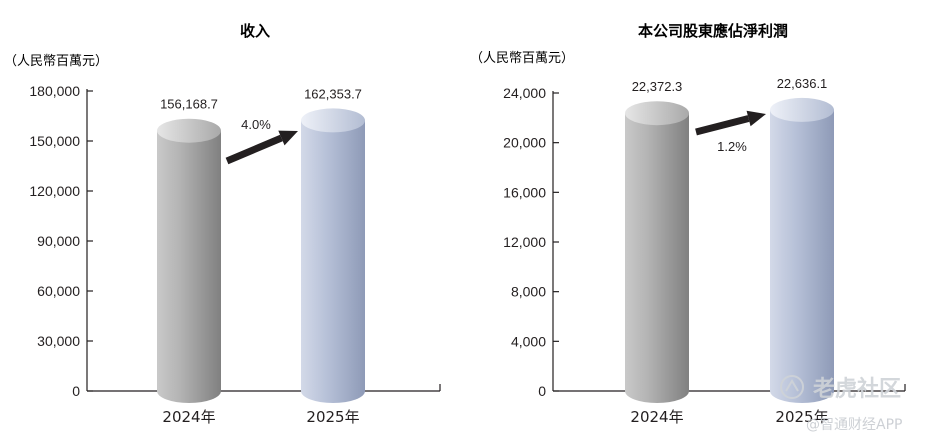 This screenshot has height=444, width=928. What do you see at coordinates (255, 31) in the screenshot?
I see `chart-title: 收入` at bounding box center [255, 31].